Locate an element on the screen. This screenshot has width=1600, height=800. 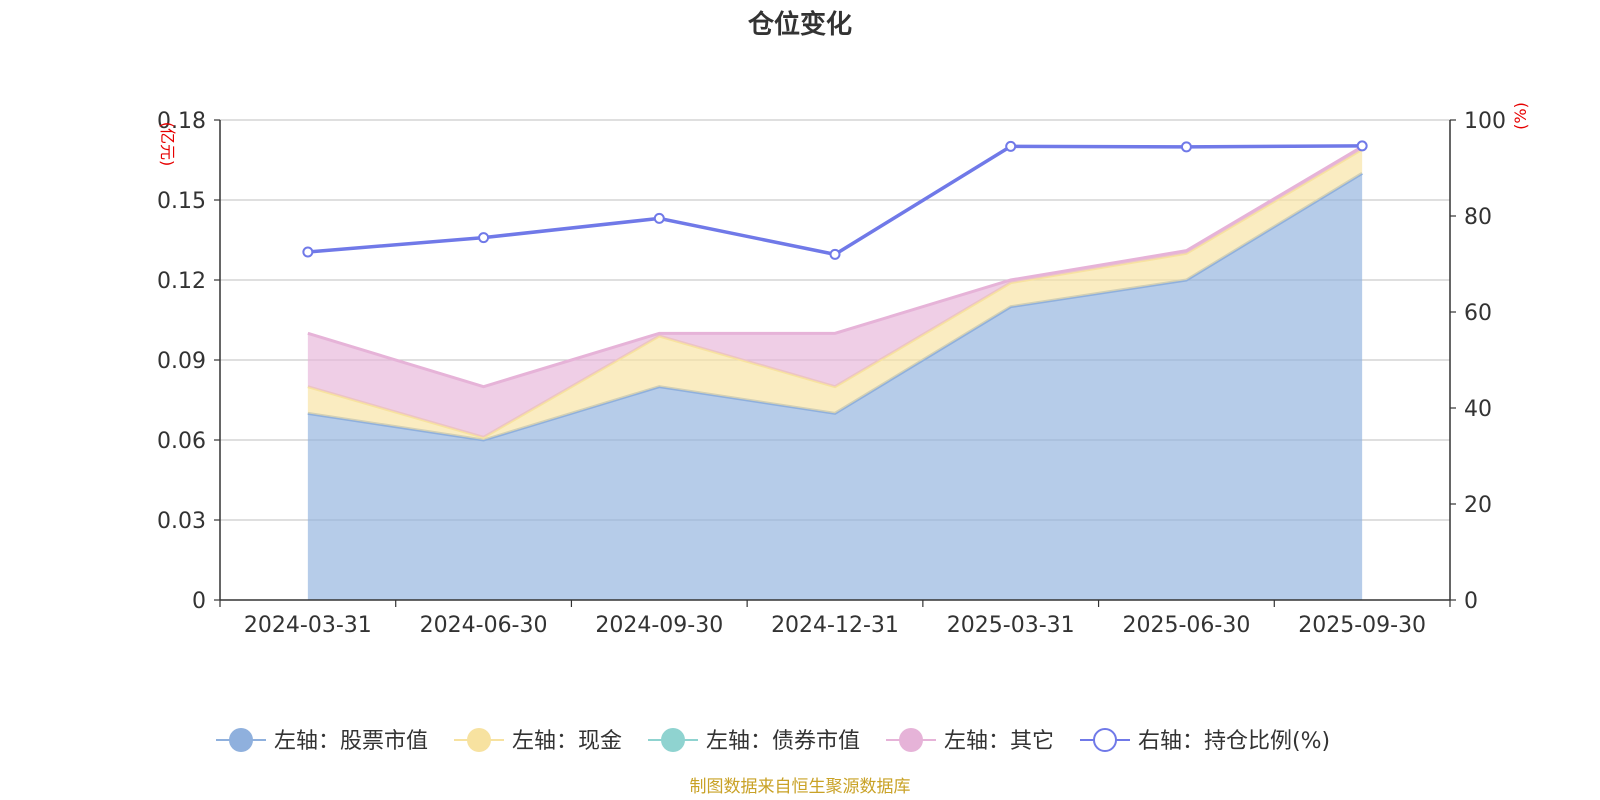
legend-item: 右轴：持仓比例(%) is located at coordinates (1205, 741).